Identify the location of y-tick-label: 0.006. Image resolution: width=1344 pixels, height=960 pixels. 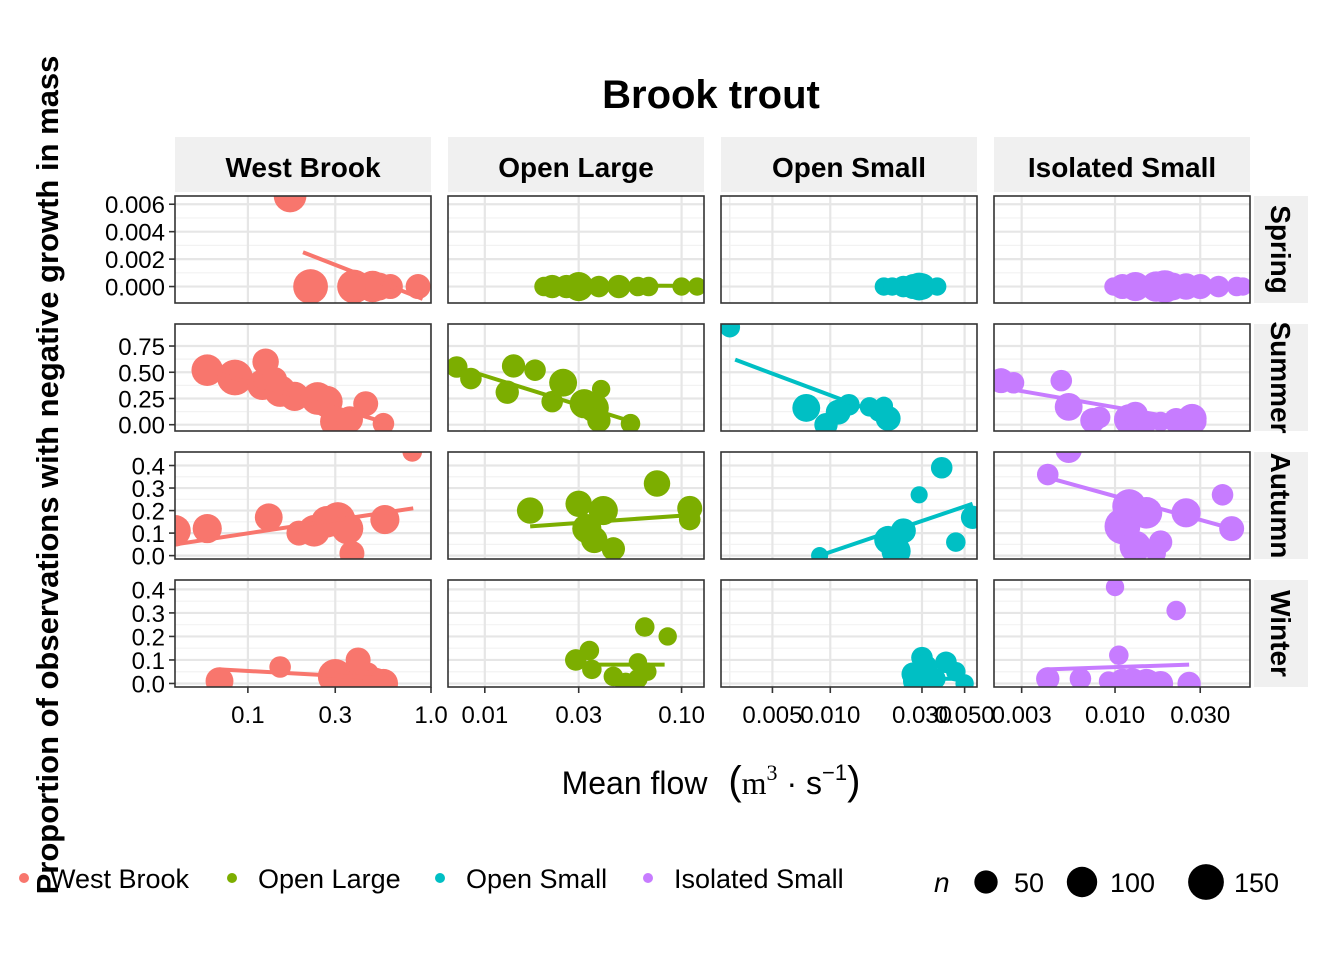
(135, 205).